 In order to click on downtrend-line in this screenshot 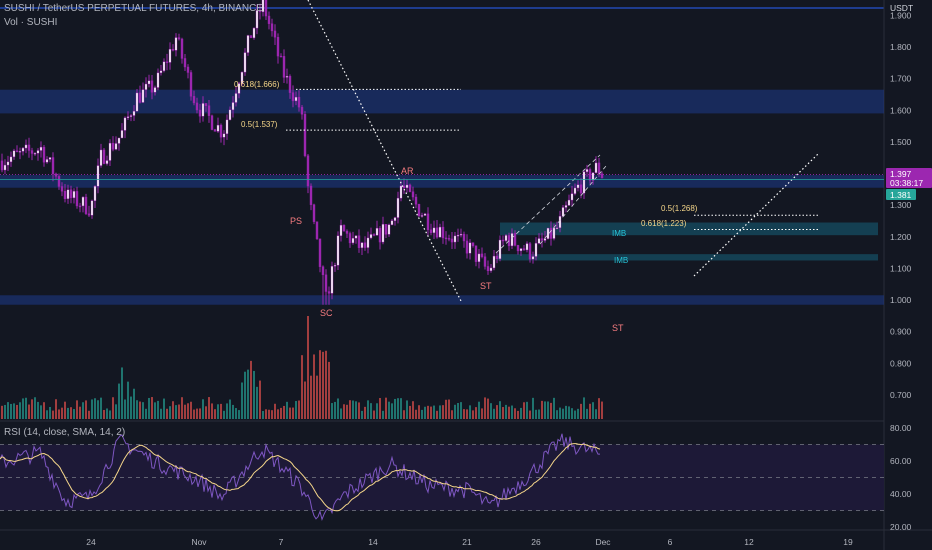, I will do `click(384, 151)`.